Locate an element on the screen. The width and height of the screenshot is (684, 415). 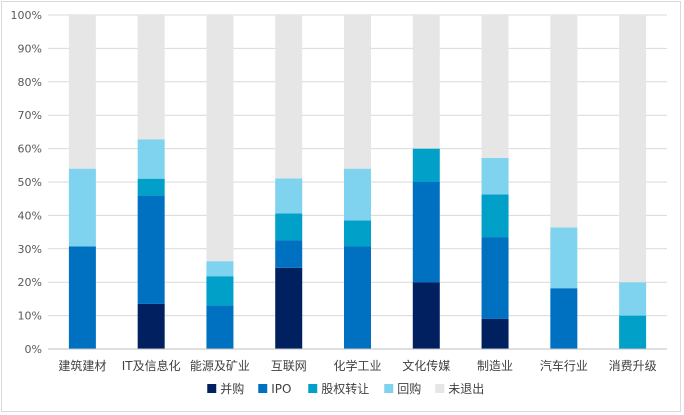
x-category-label-1: IT及信息化 is located at coordinates (151, 365).